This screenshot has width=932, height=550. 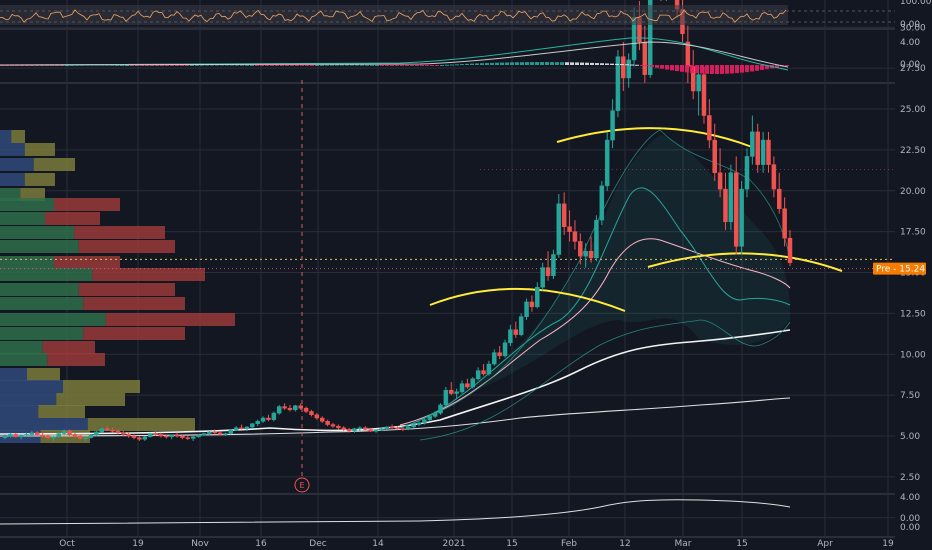 What do you see at coordinates (888, 544) in the screenshot?
I see `time-tick: 19` at bounding box center [888, 544].